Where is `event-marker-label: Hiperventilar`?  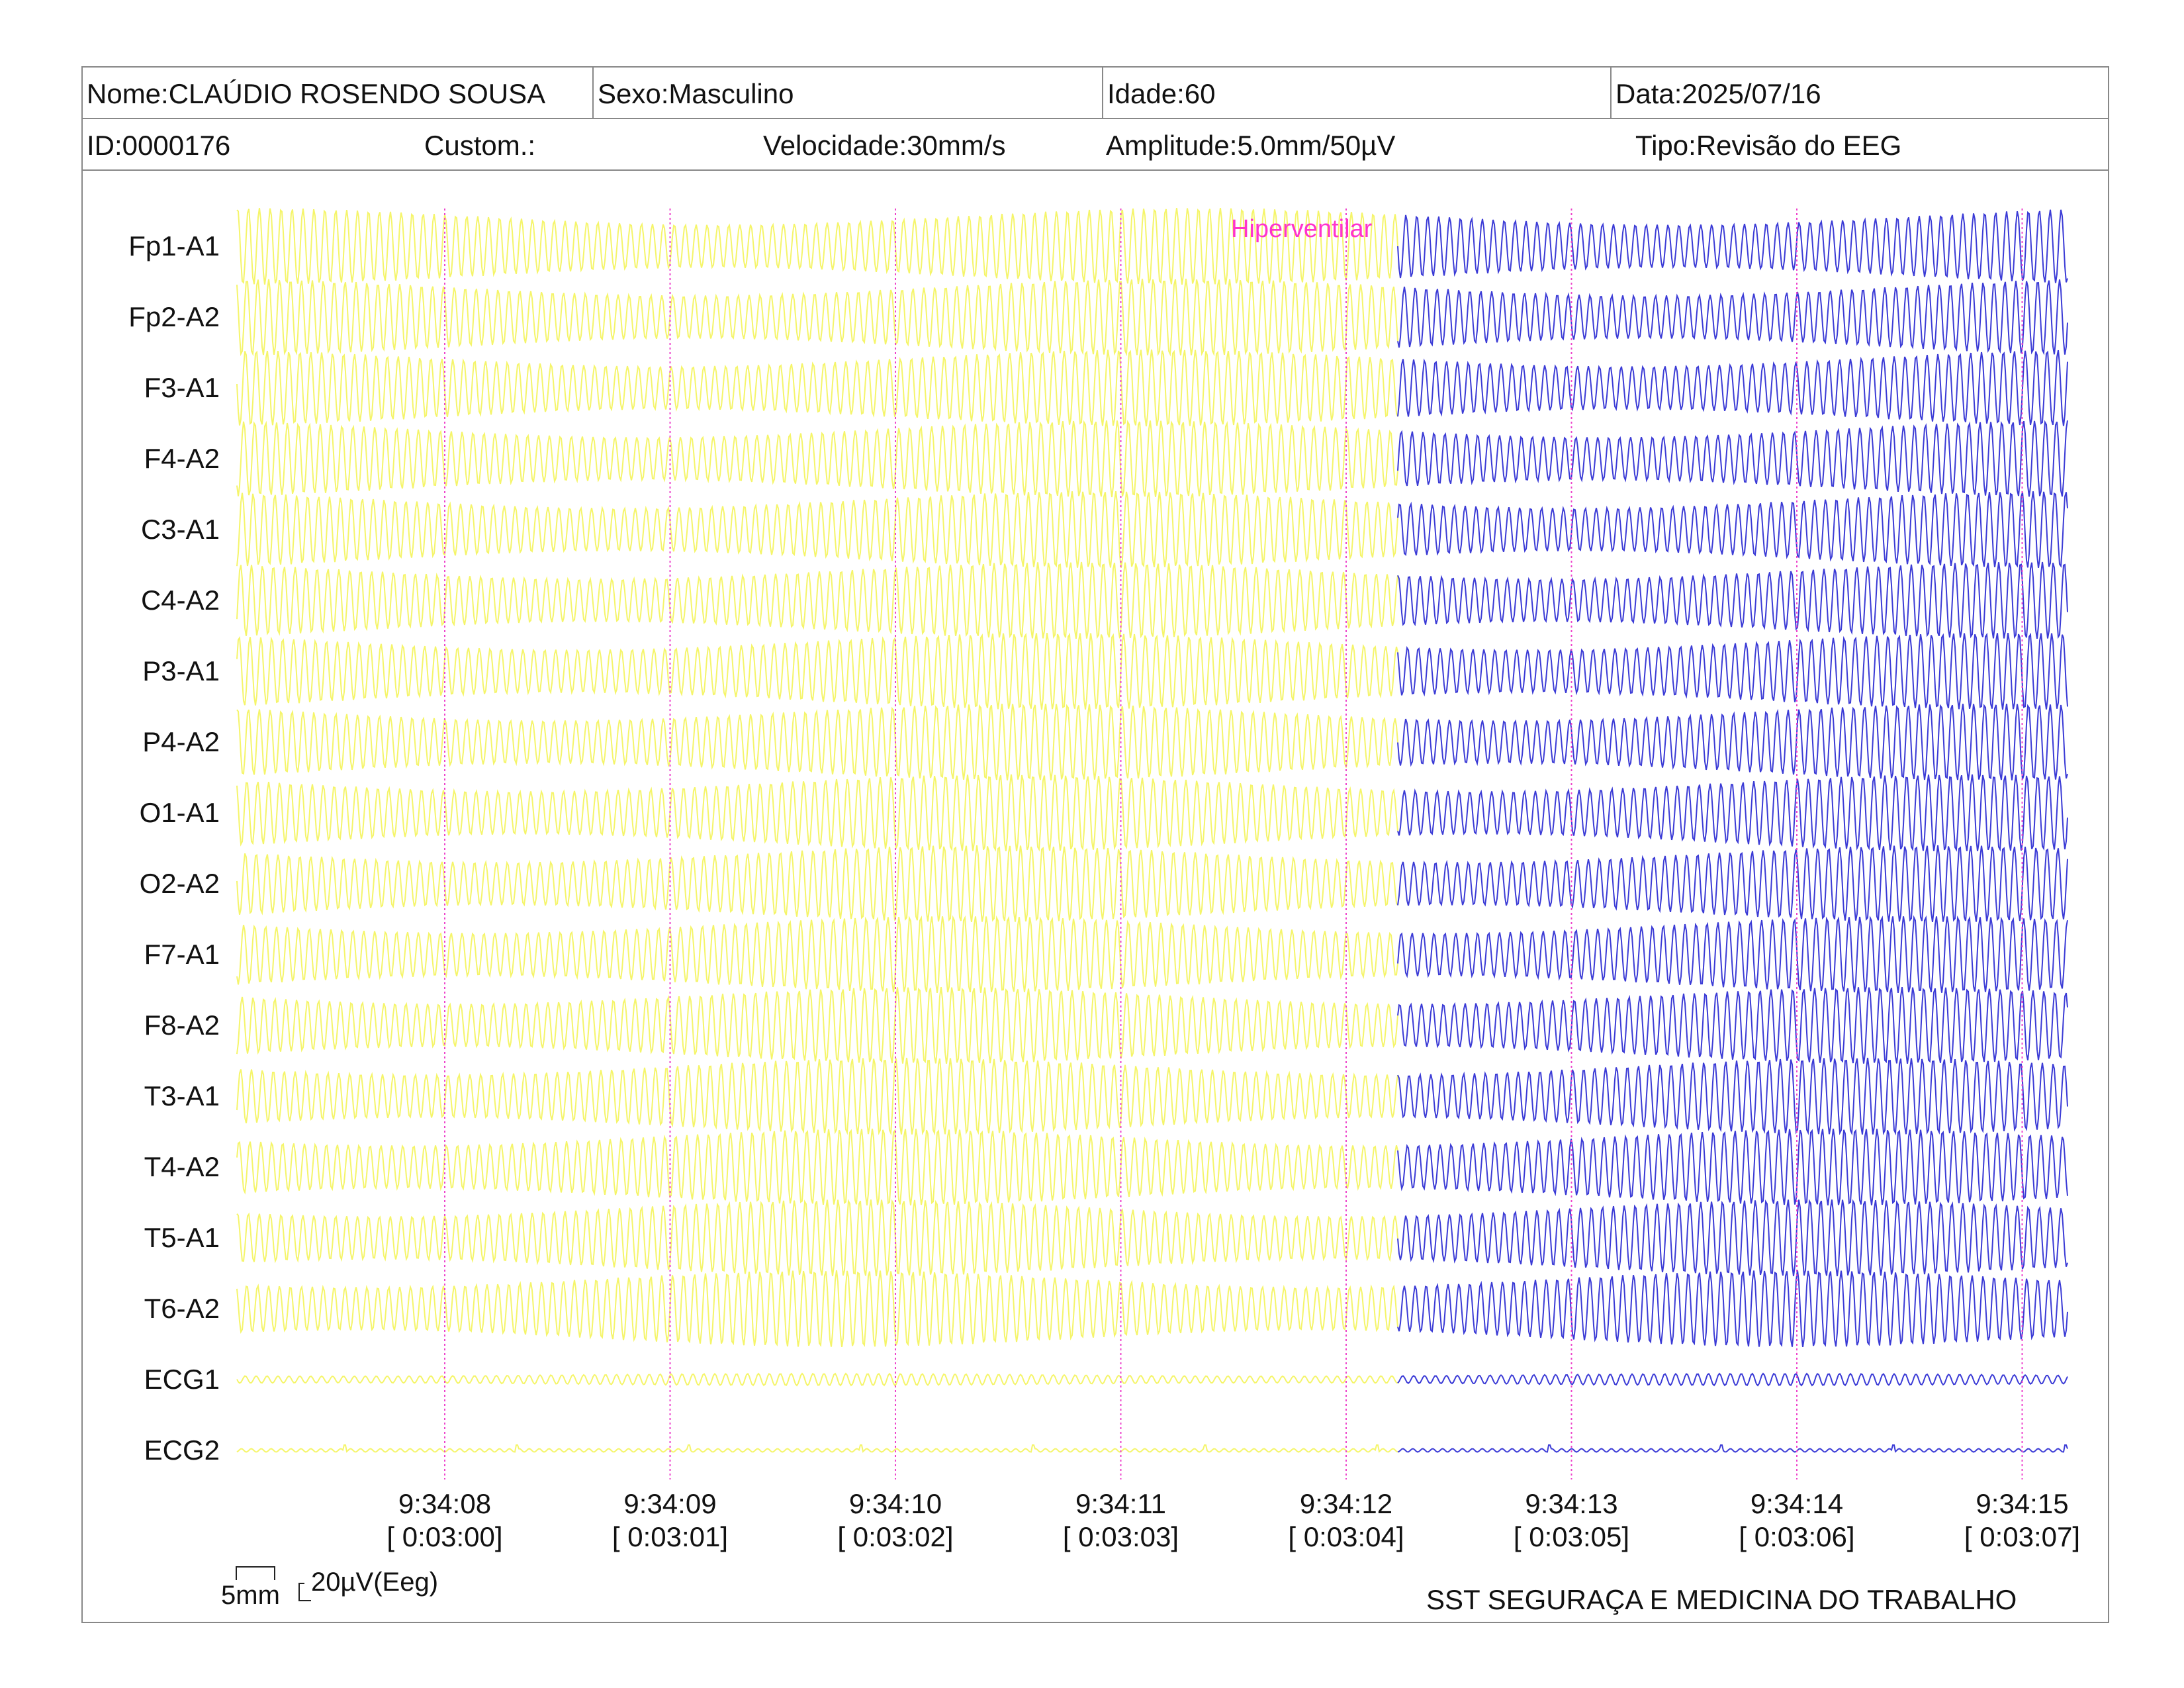
event-marker-label: Hiperventilar is located at coordinates (1302, 229).